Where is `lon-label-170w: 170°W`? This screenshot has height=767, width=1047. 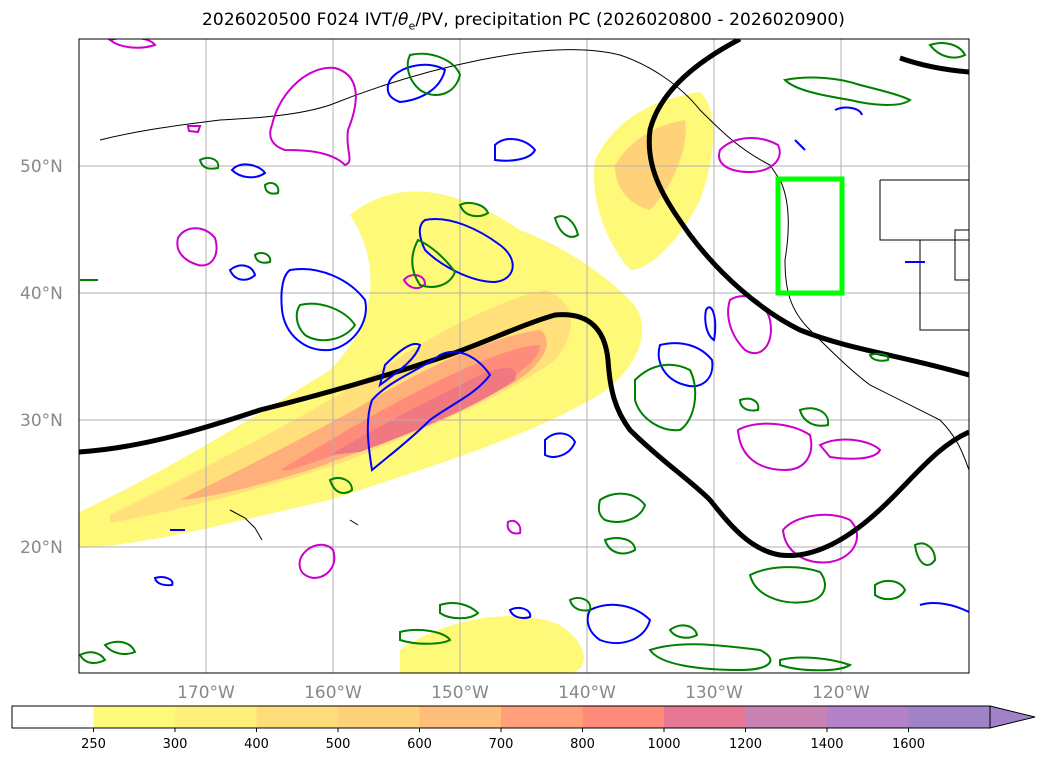 lon-label-170w: 170°W is located at coordinates (206, 693).